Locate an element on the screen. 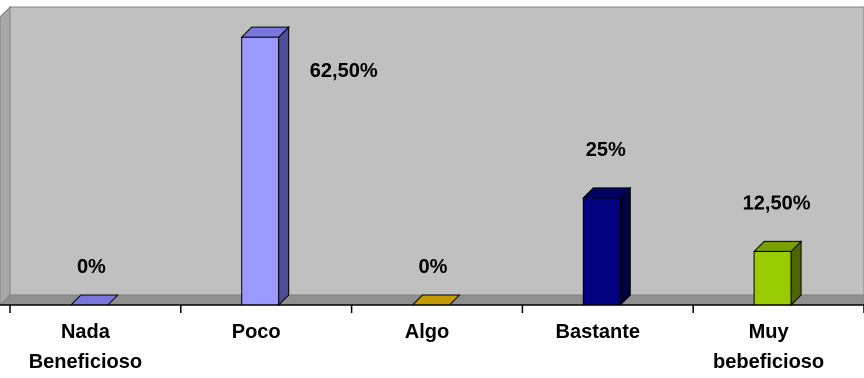 This screenshot has height=378, width=864. data-label: 25% is located at coordinates (606, 150).